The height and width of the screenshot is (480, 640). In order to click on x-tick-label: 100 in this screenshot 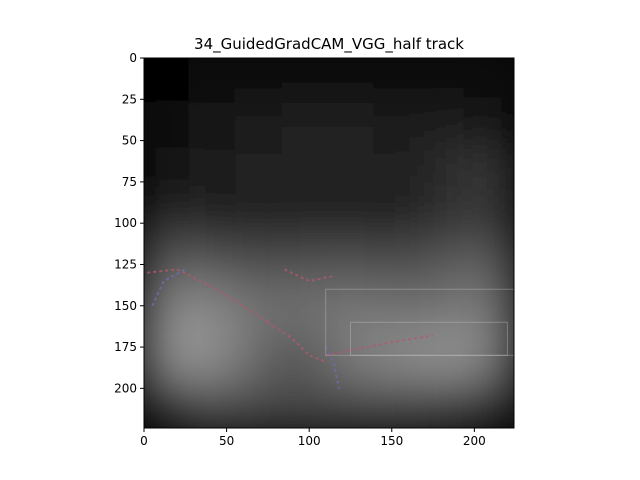, I will do `click(309, 441)`.